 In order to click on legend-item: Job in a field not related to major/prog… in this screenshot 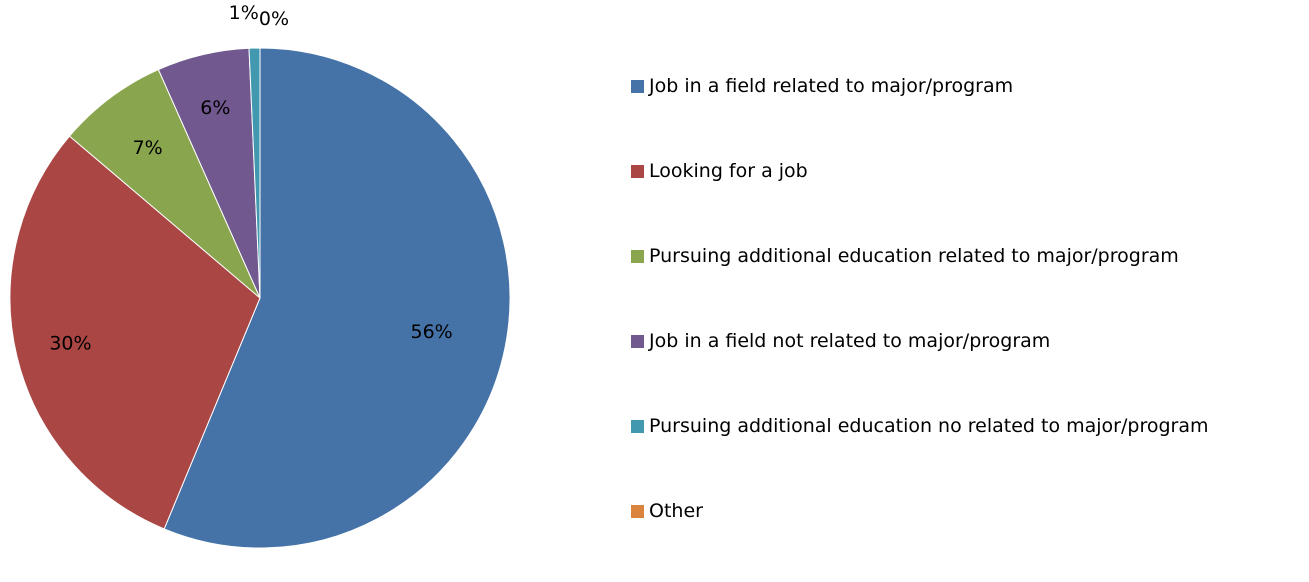, I will do `click(970, 341)`.